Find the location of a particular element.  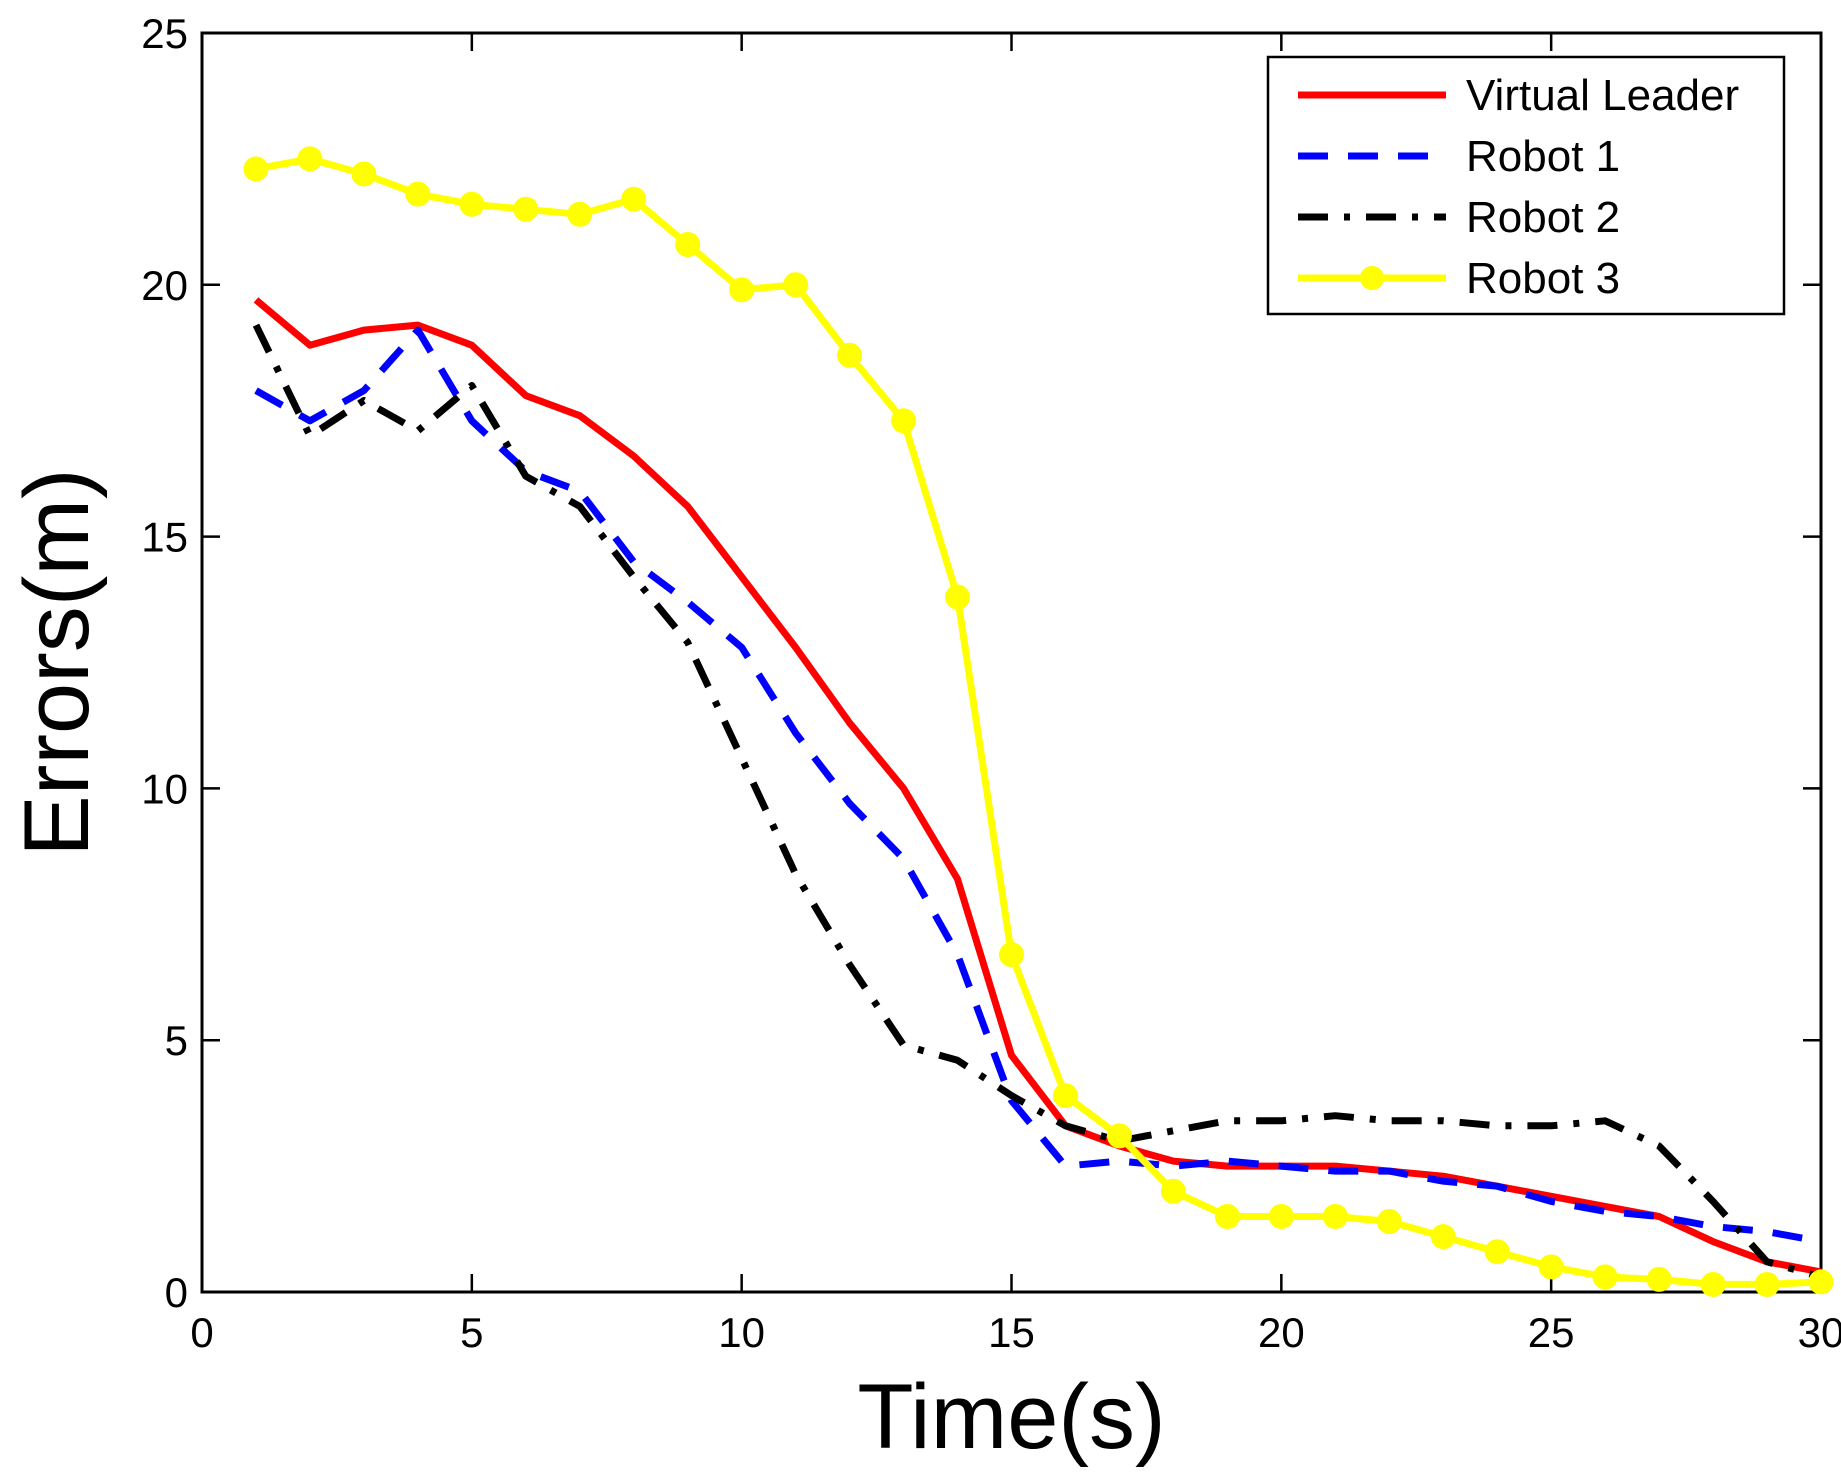

legend: Virtual Leader Robot 1 Robot 2 Robot 3 is located at coordinates (1526, 185).